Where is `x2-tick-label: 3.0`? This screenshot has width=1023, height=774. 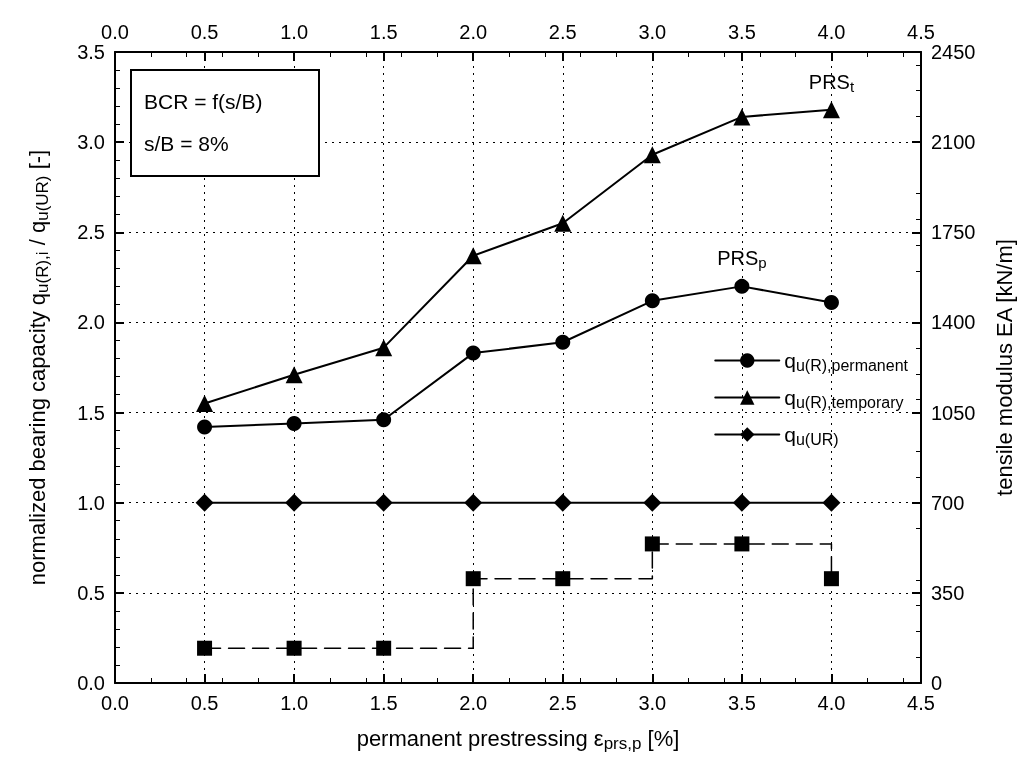 x2-tick-label: 3.0 is located at coordinates (652, 32).